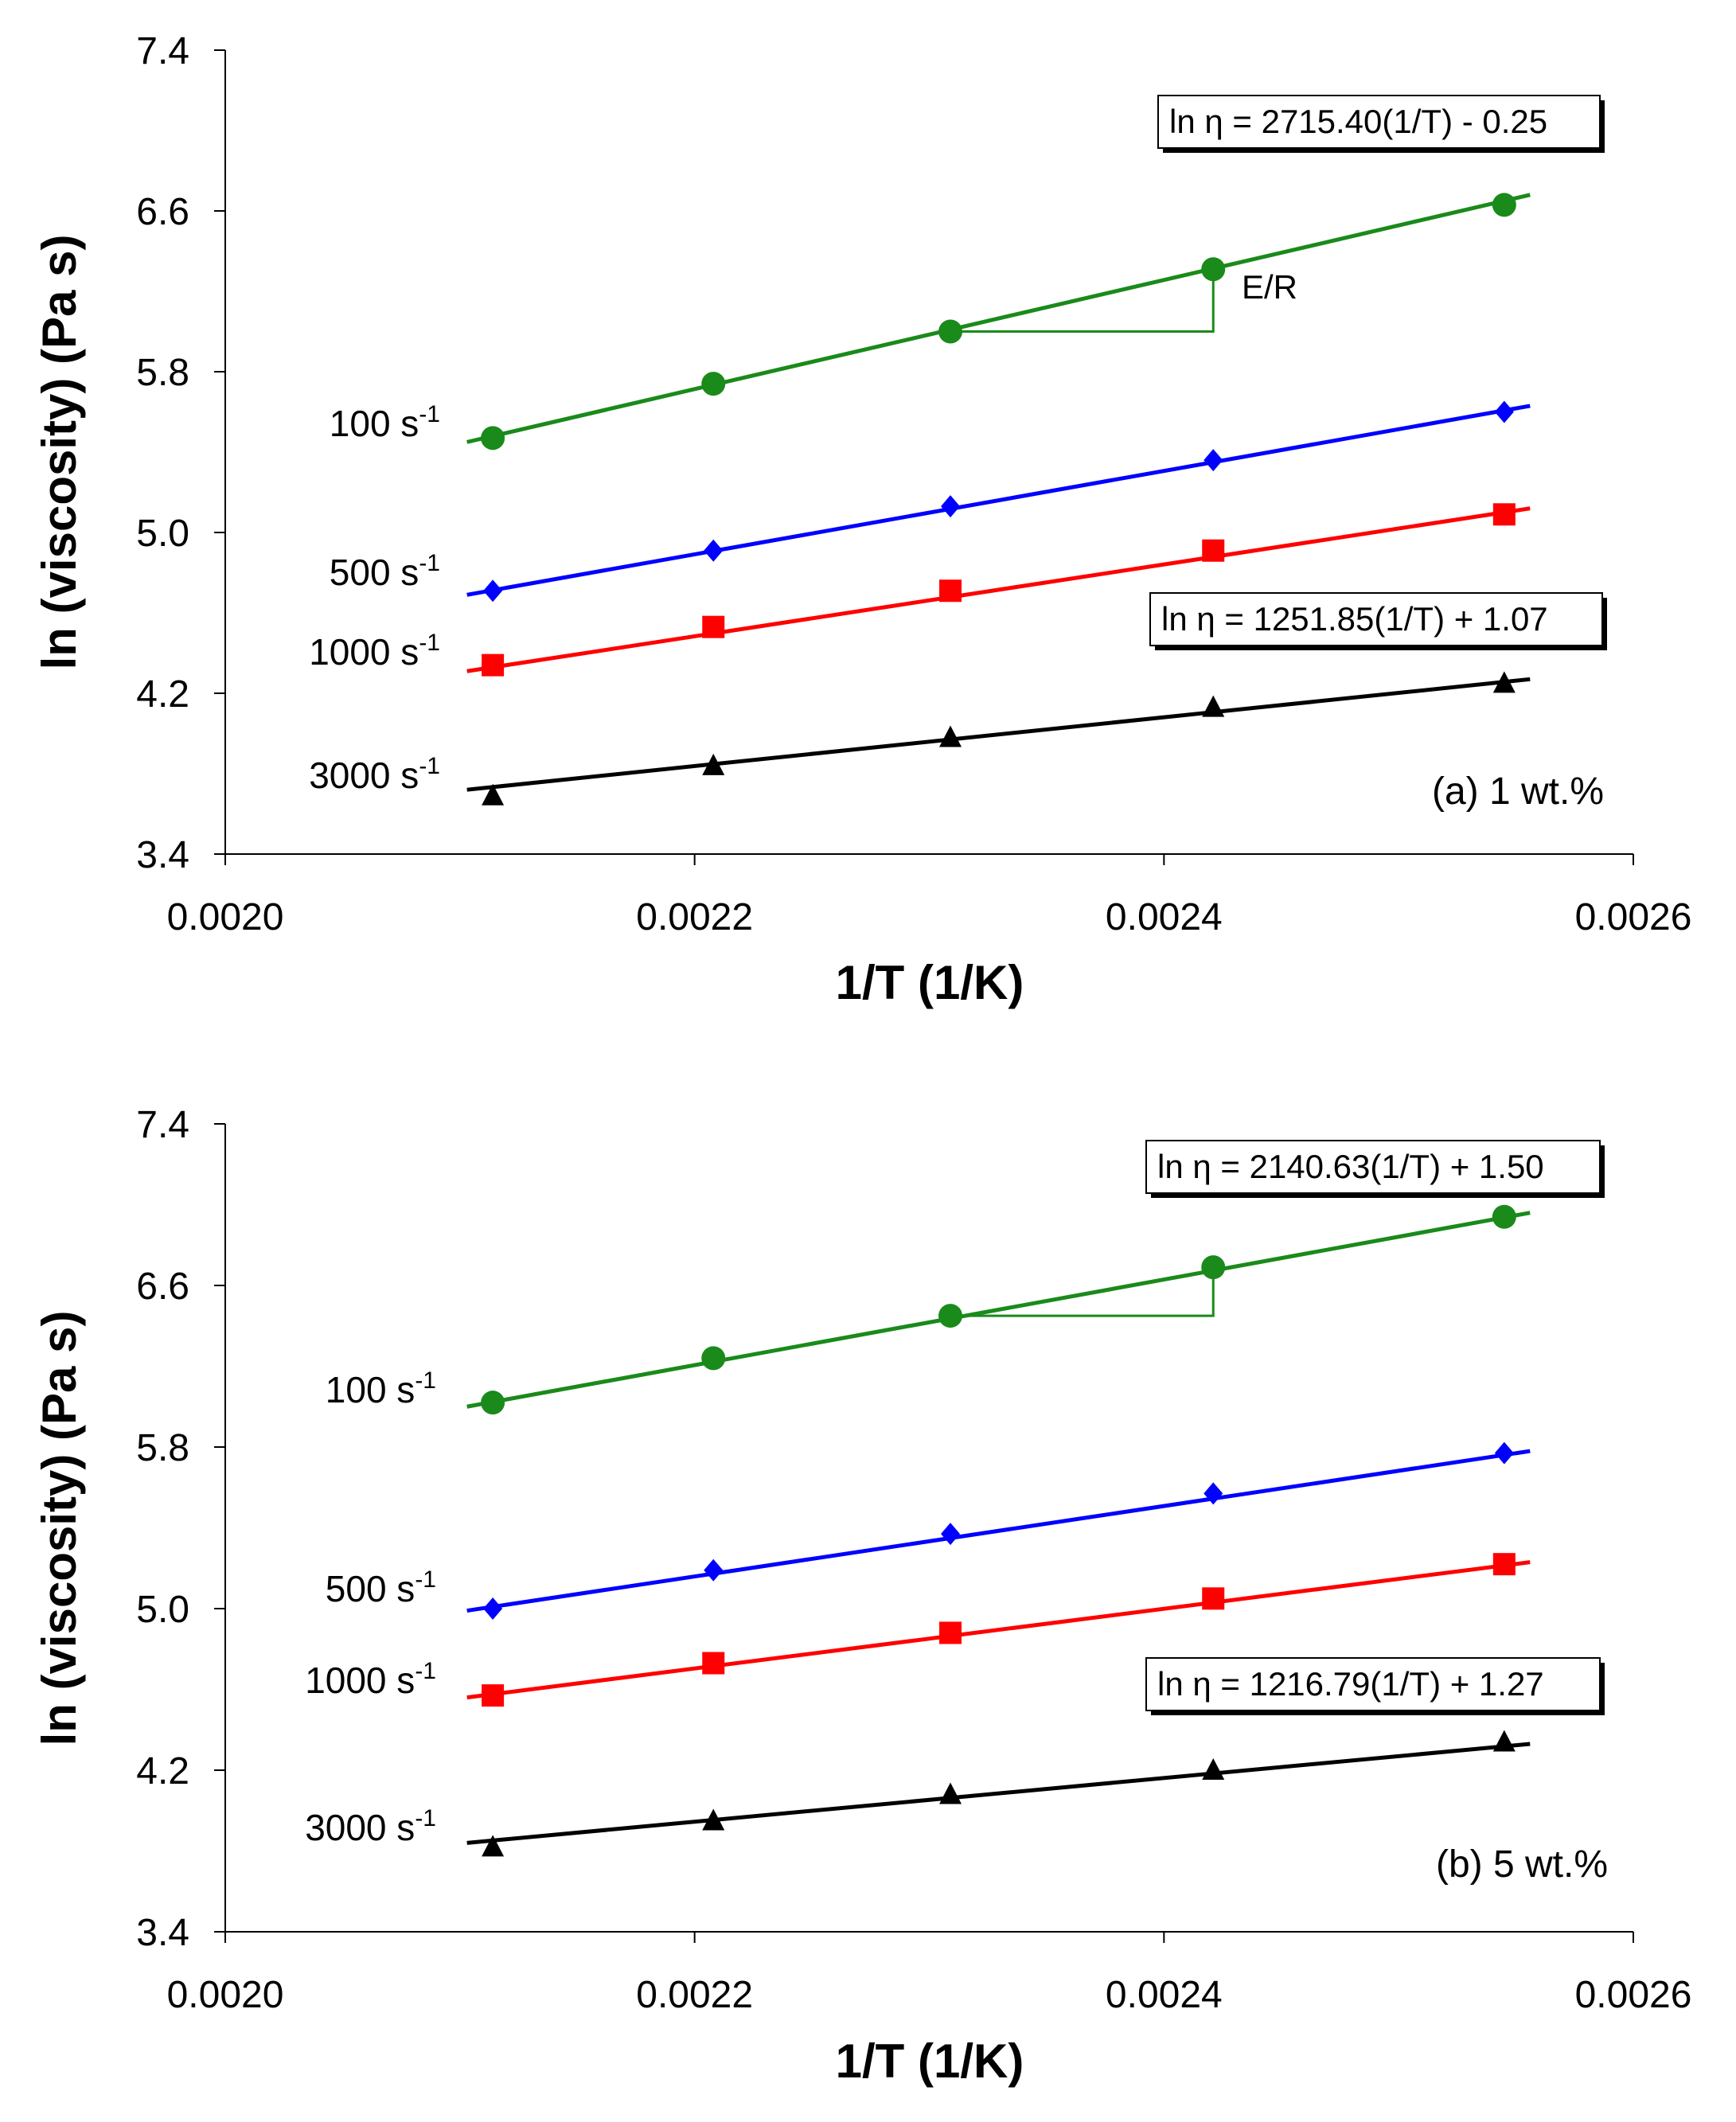 The image size is (1736, 2122). I want to click on panel-label: (b) 5 wt.%, so click(1522, 1864).